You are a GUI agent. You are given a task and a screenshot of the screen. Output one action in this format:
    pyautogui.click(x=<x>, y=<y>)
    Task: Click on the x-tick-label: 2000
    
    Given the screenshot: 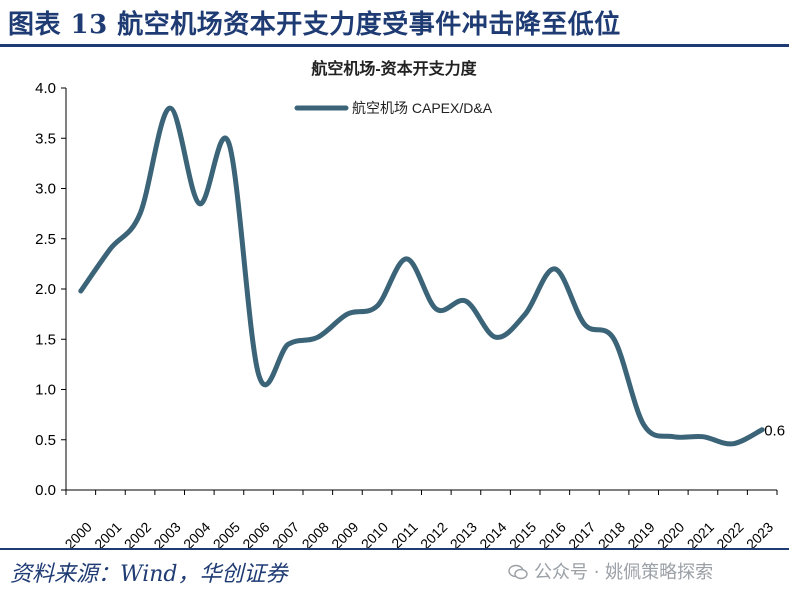 What is the action you would take?
    pyautogui.click(x=78, y=533)
    